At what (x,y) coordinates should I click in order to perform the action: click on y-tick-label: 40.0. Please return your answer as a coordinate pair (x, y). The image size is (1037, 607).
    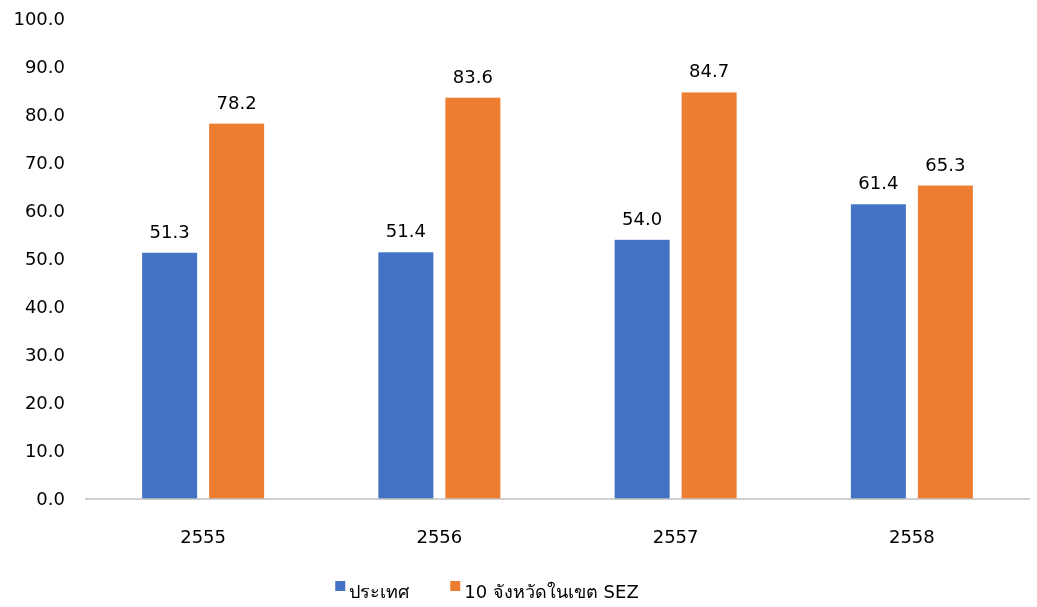
    Looking at the image, I should click on (44, 307).